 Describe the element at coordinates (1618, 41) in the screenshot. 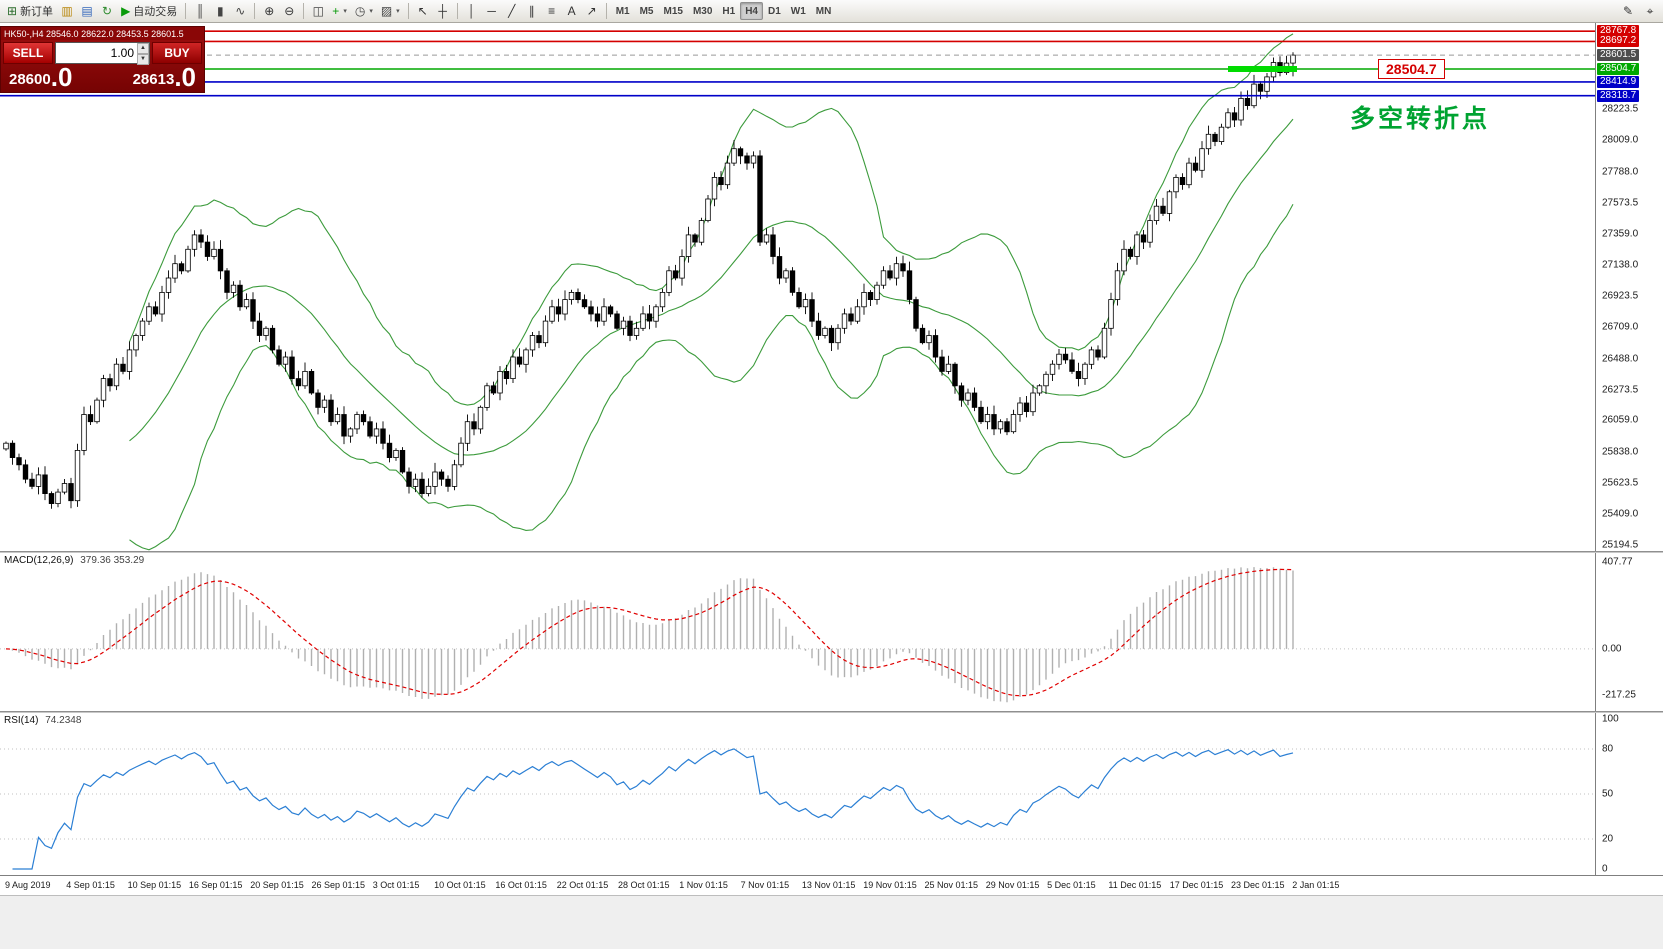

I see `price-line-label: 28697.2` at that location.